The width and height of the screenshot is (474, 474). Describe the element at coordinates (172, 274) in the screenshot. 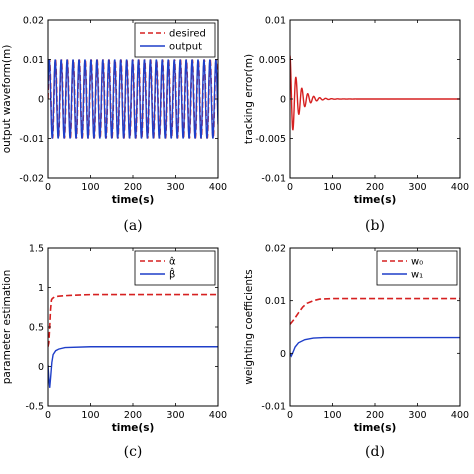

I see `legend-label: β̂` at that location.